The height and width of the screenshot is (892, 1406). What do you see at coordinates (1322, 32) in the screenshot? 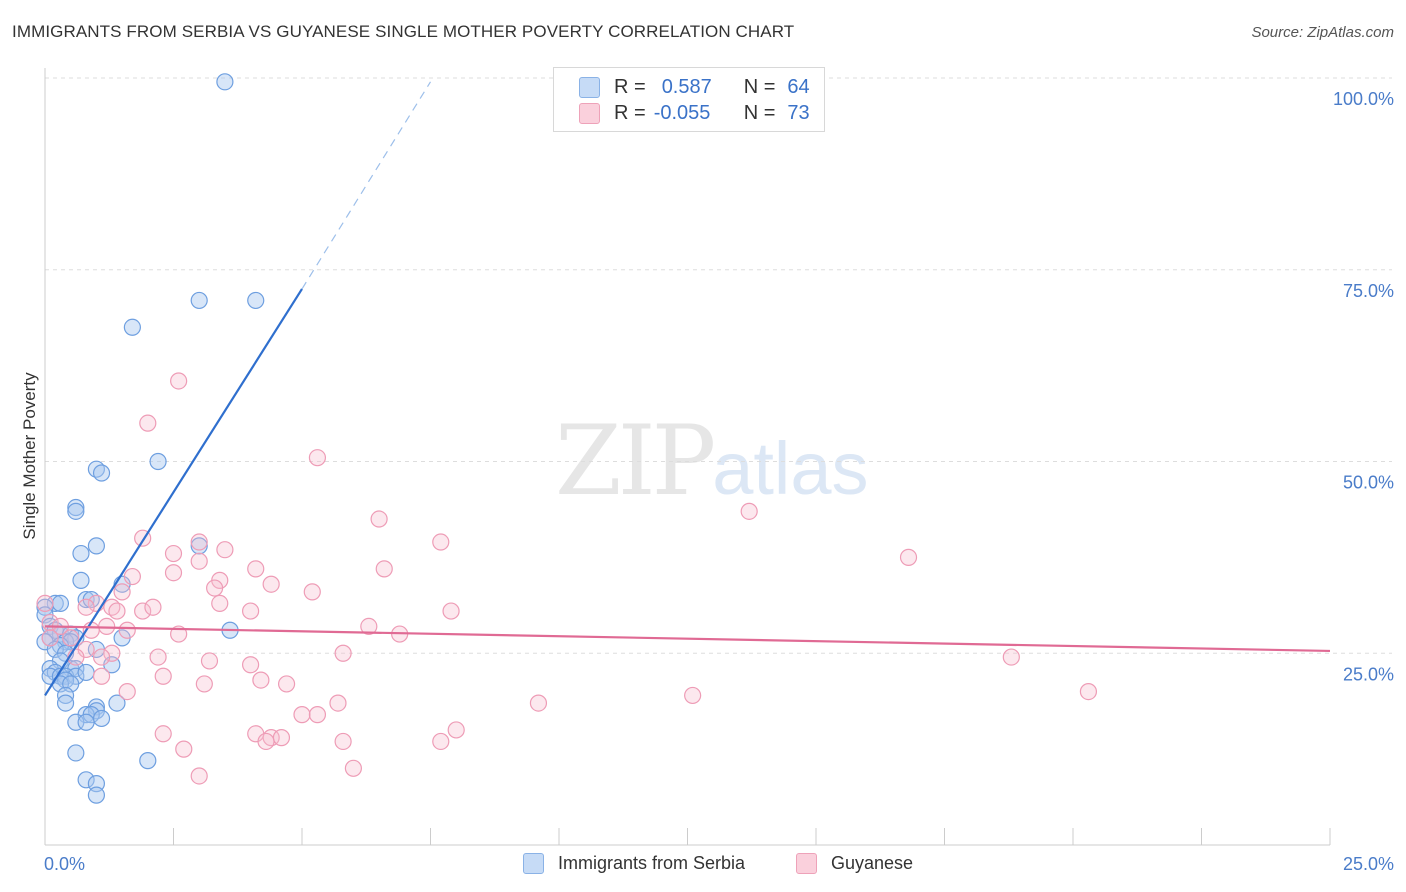
I see `source-credit: Source: ZipAtlas.com` at bounding box center [1322, 32].